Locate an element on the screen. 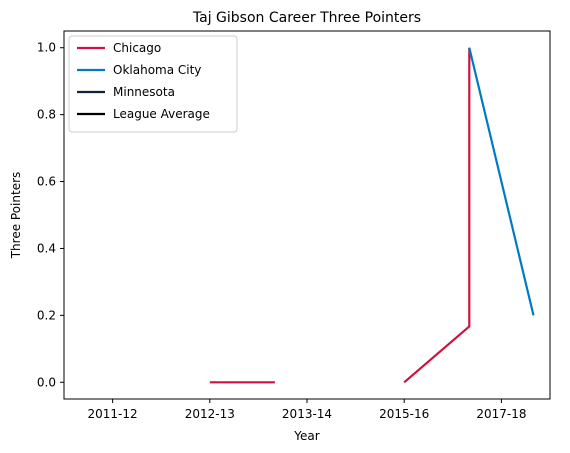  legend-label: League Average is located at coordinates (161, 114).